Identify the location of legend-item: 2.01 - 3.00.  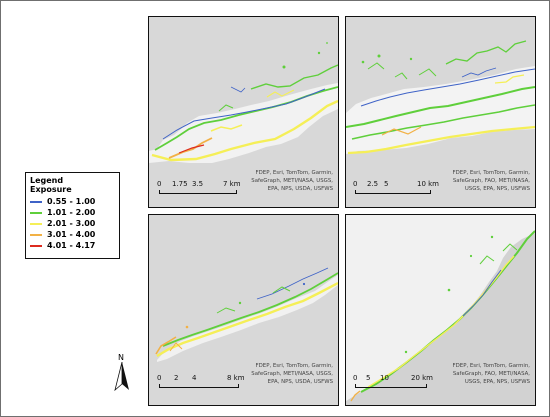
(72, 223).